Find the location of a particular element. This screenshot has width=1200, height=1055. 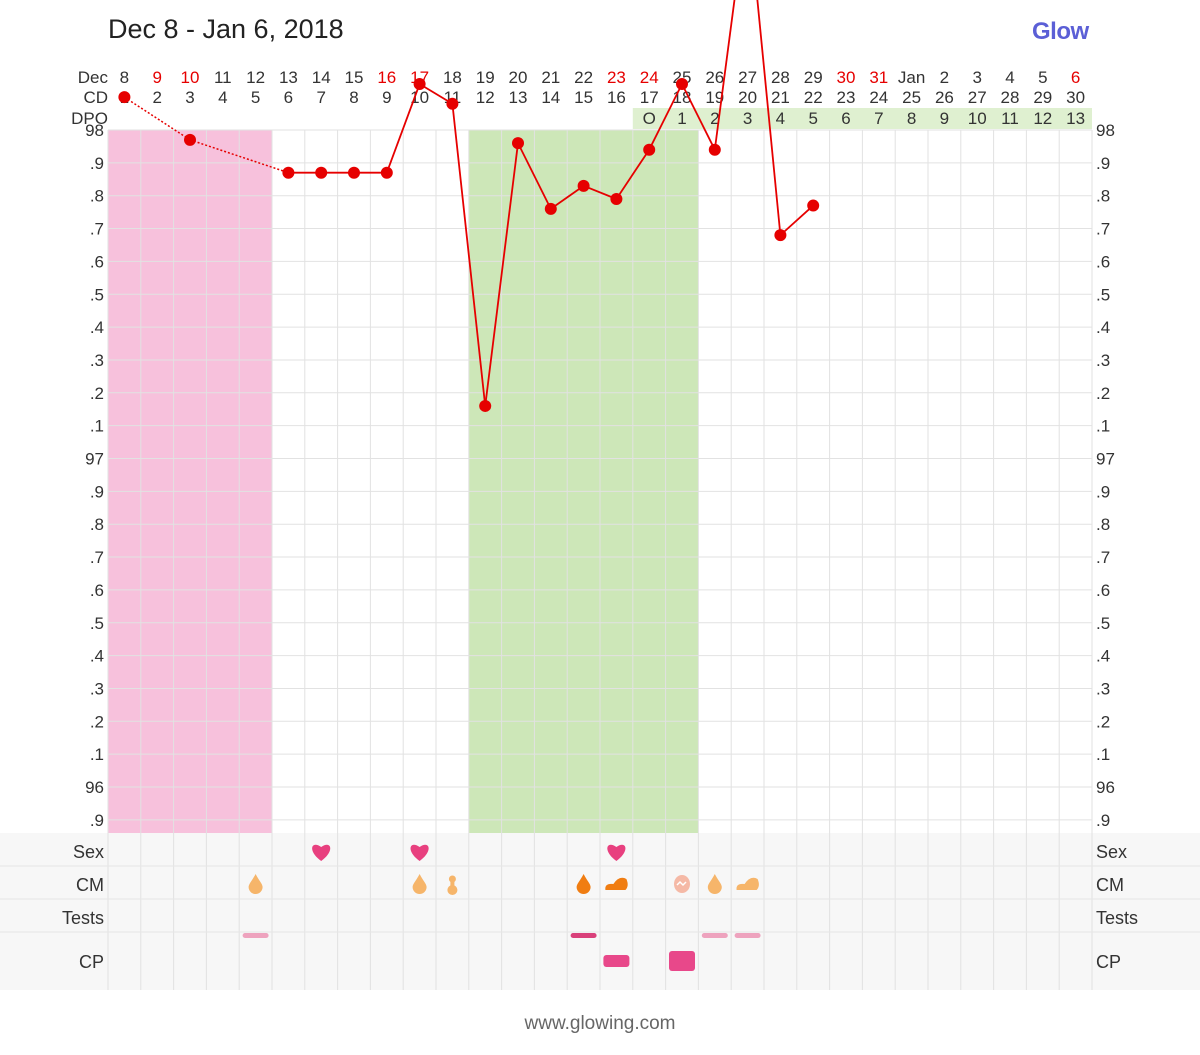

date-label: 4 is located at coordinates (1009, 77).